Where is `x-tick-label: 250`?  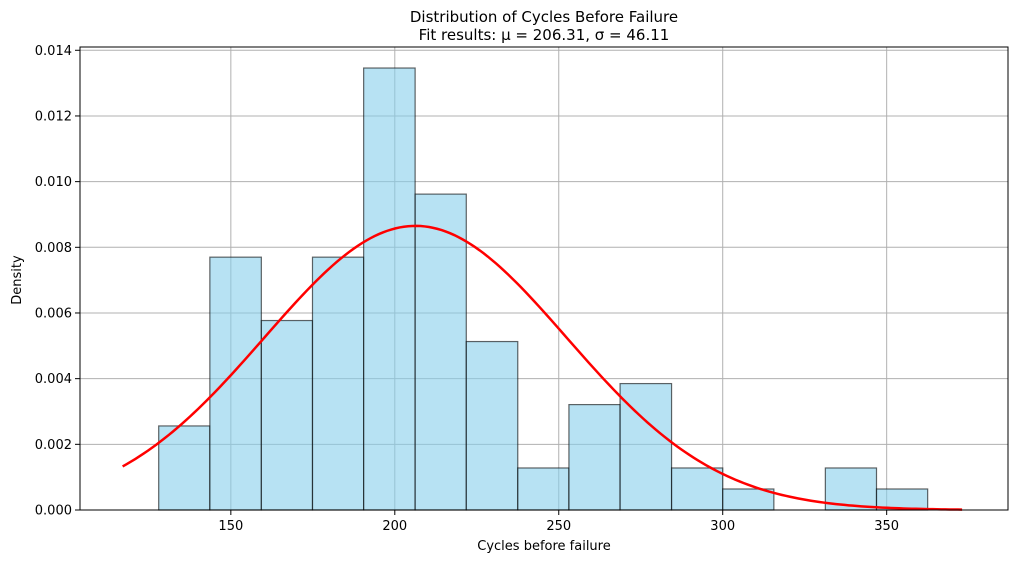 x-tick-label: 250 is located at coordinates (558, 526).